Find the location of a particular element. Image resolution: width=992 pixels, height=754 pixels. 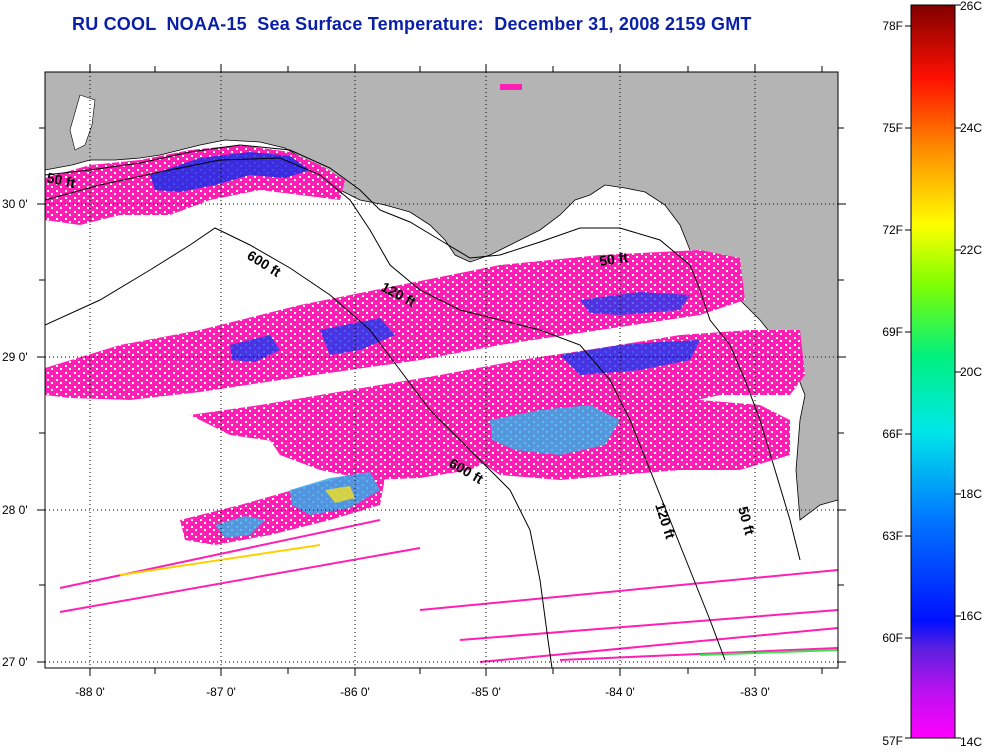

cb-f-label: 57F is located at coordinates (892, 741).